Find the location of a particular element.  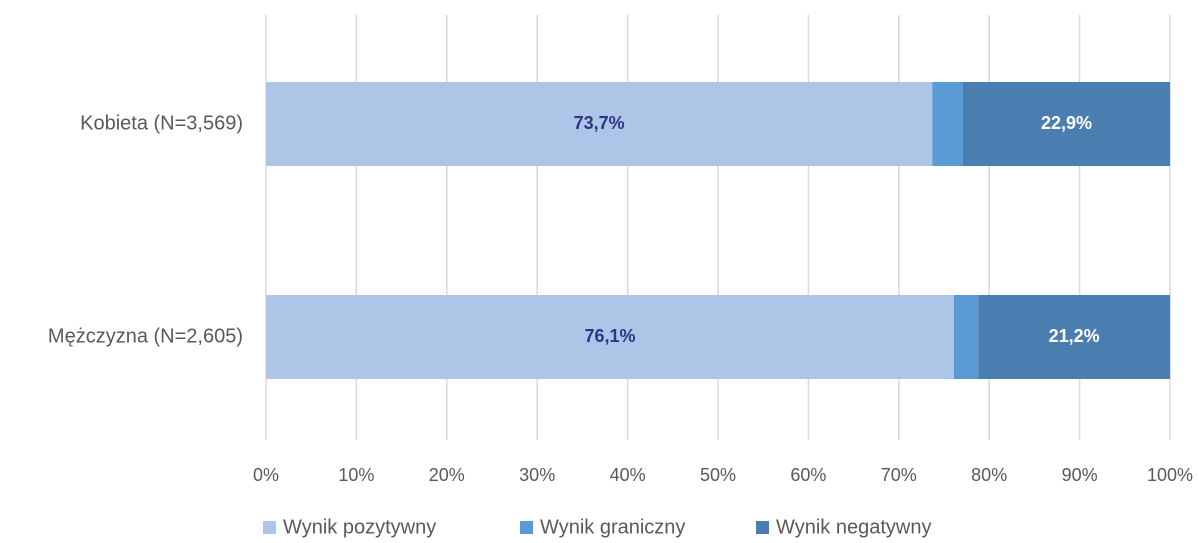

legend-label: Wynik pozytywny is located at coordinates (359, 527).